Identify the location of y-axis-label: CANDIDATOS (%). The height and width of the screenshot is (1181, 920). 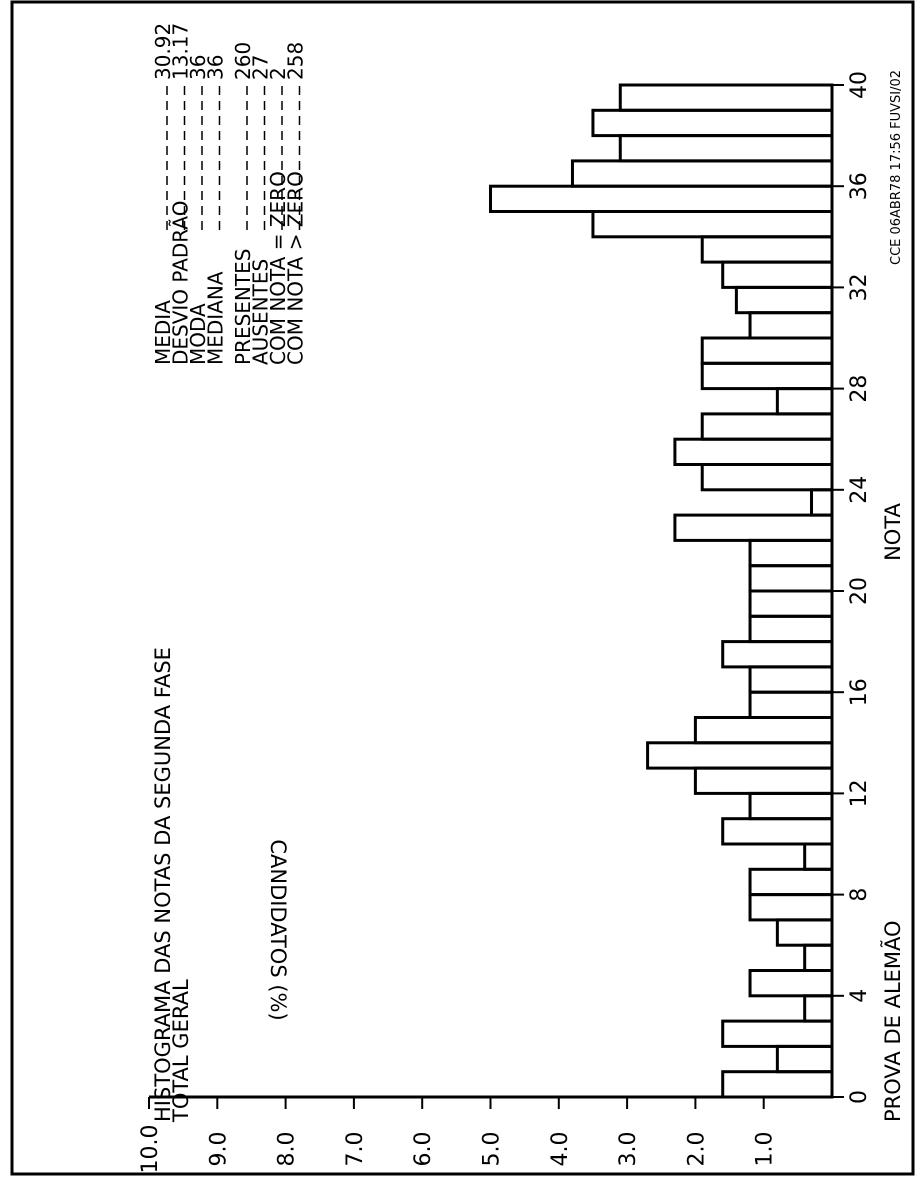
(278, 929).